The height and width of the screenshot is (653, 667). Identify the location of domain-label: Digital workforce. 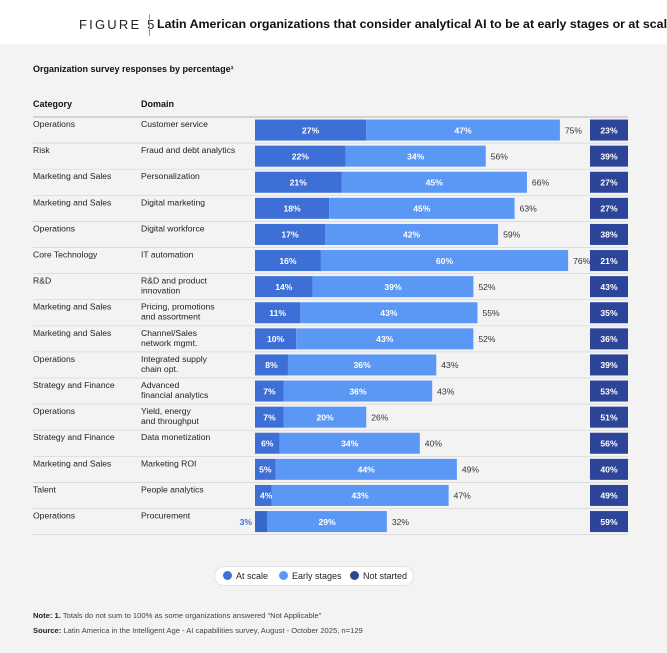
(173, 228).